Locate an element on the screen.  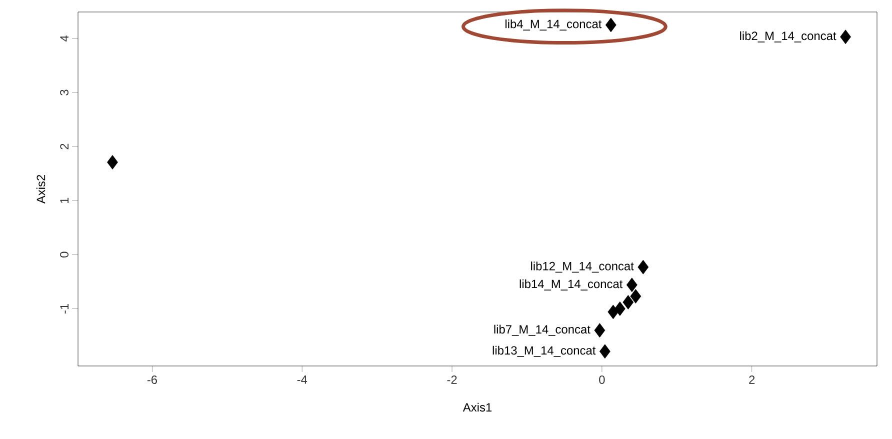
annotation: lib7_M_14_concat is located at coordinates (542, 330).